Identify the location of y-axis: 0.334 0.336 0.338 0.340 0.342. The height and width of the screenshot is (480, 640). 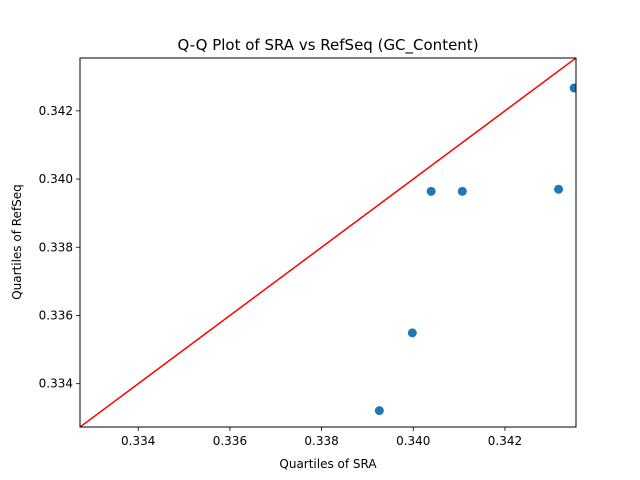
(59, 247).